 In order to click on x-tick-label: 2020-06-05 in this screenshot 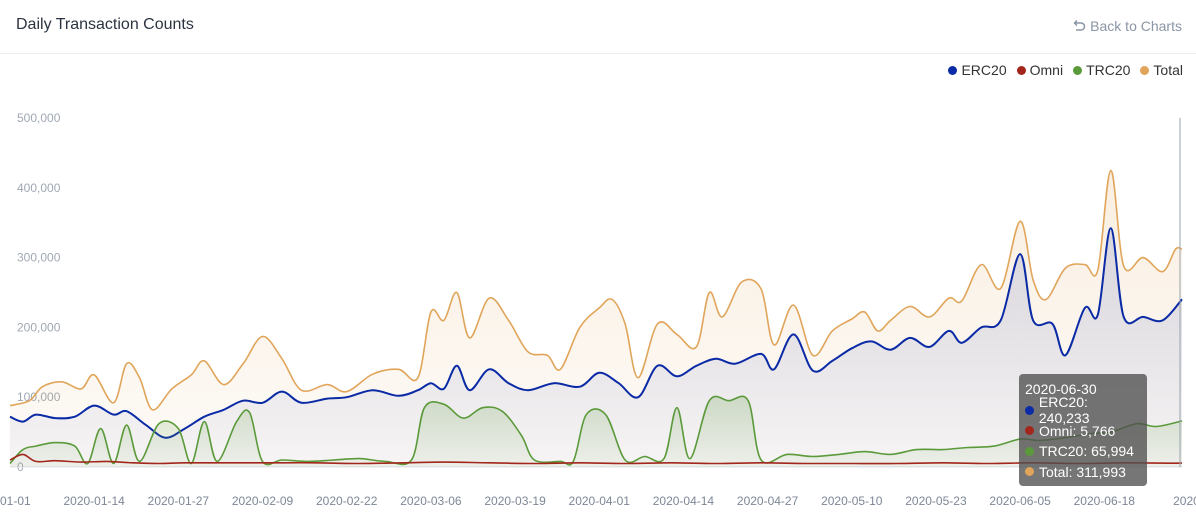, I will do `click(1020, 501)`.